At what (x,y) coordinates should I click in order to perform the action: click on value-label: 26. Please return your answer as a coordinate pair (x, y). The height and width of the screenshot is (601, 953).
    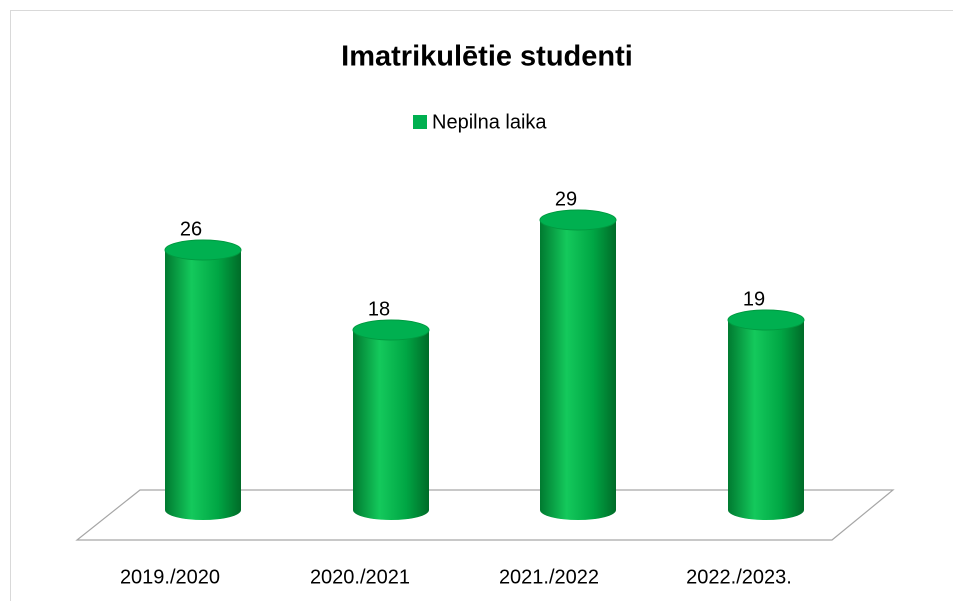
    Looking at the image, I should click on (191, 229).